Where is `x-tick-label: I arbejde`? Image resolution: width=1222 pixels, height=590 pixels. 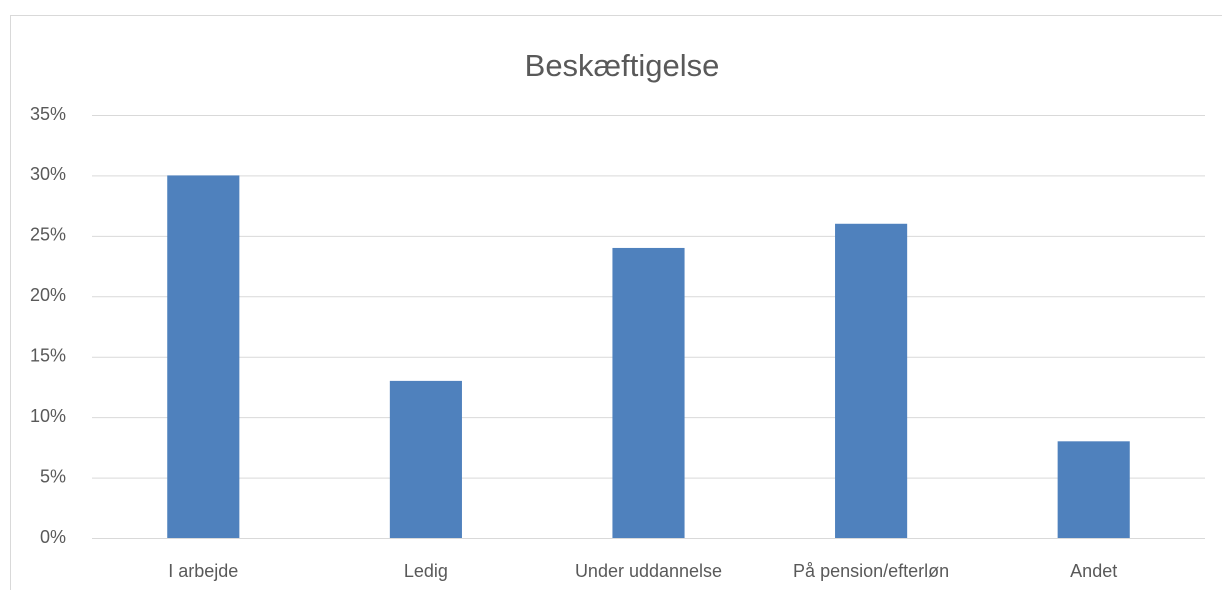
x-tick-label: I arbejde is located at coordinates (203, 571).